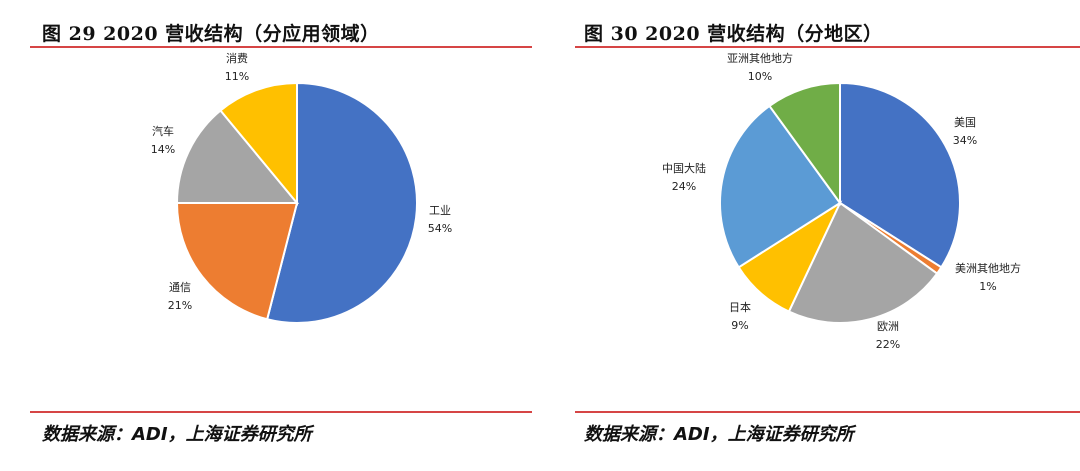 Image resolution: width=1080 pixels, height=471 pixels. I want to click on slice-label-0-2: 汽车, so click(163, 131).